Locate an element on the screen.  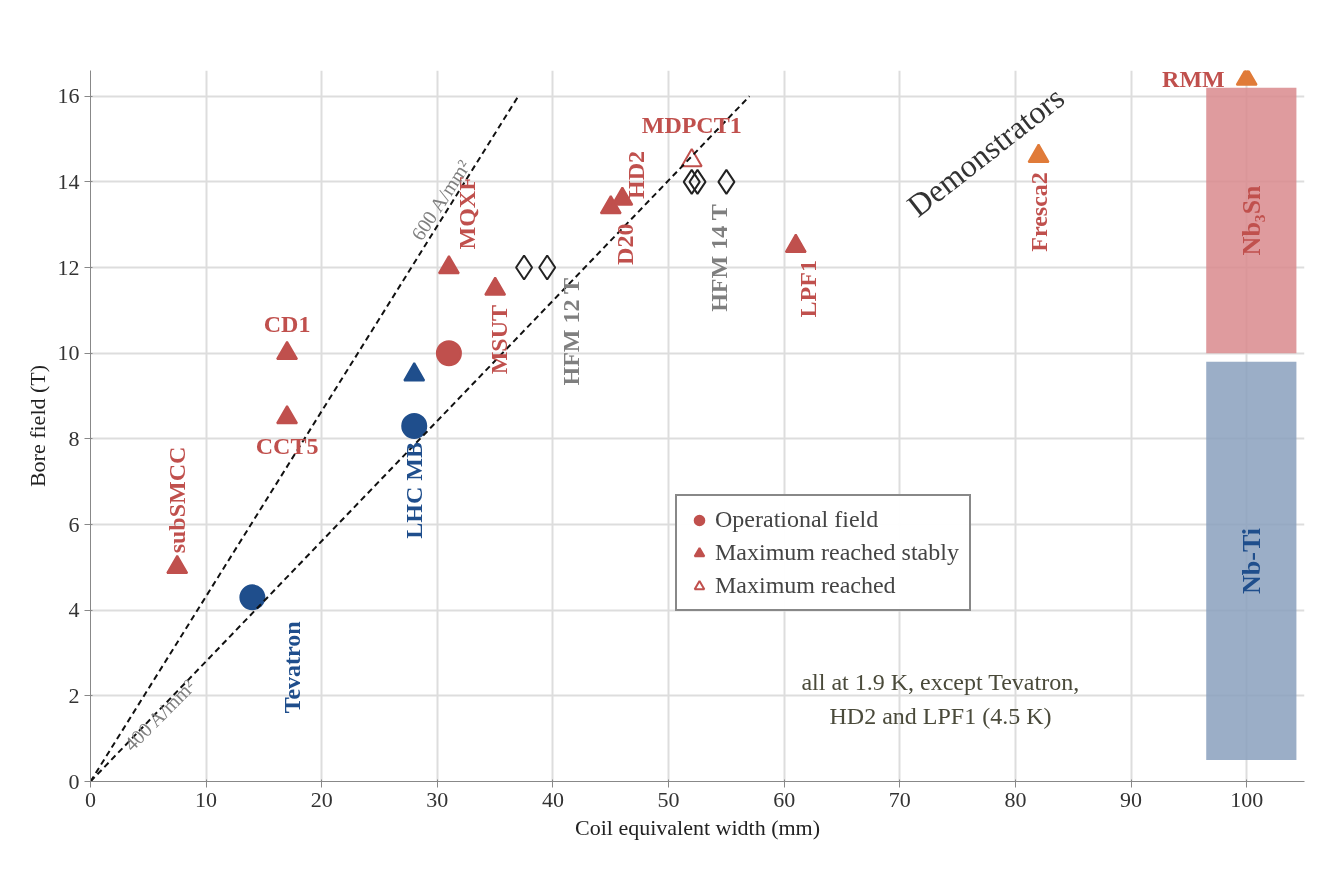
annotation: CCT5 is located at coordinates (287, 446).